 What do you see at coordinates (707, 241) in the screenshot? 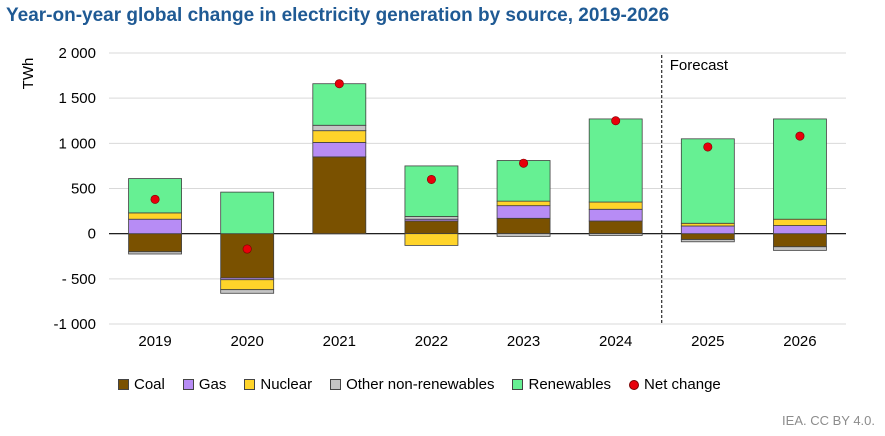
I see `bar-other-non-renewables-2025` at bounding box center [707, 241].